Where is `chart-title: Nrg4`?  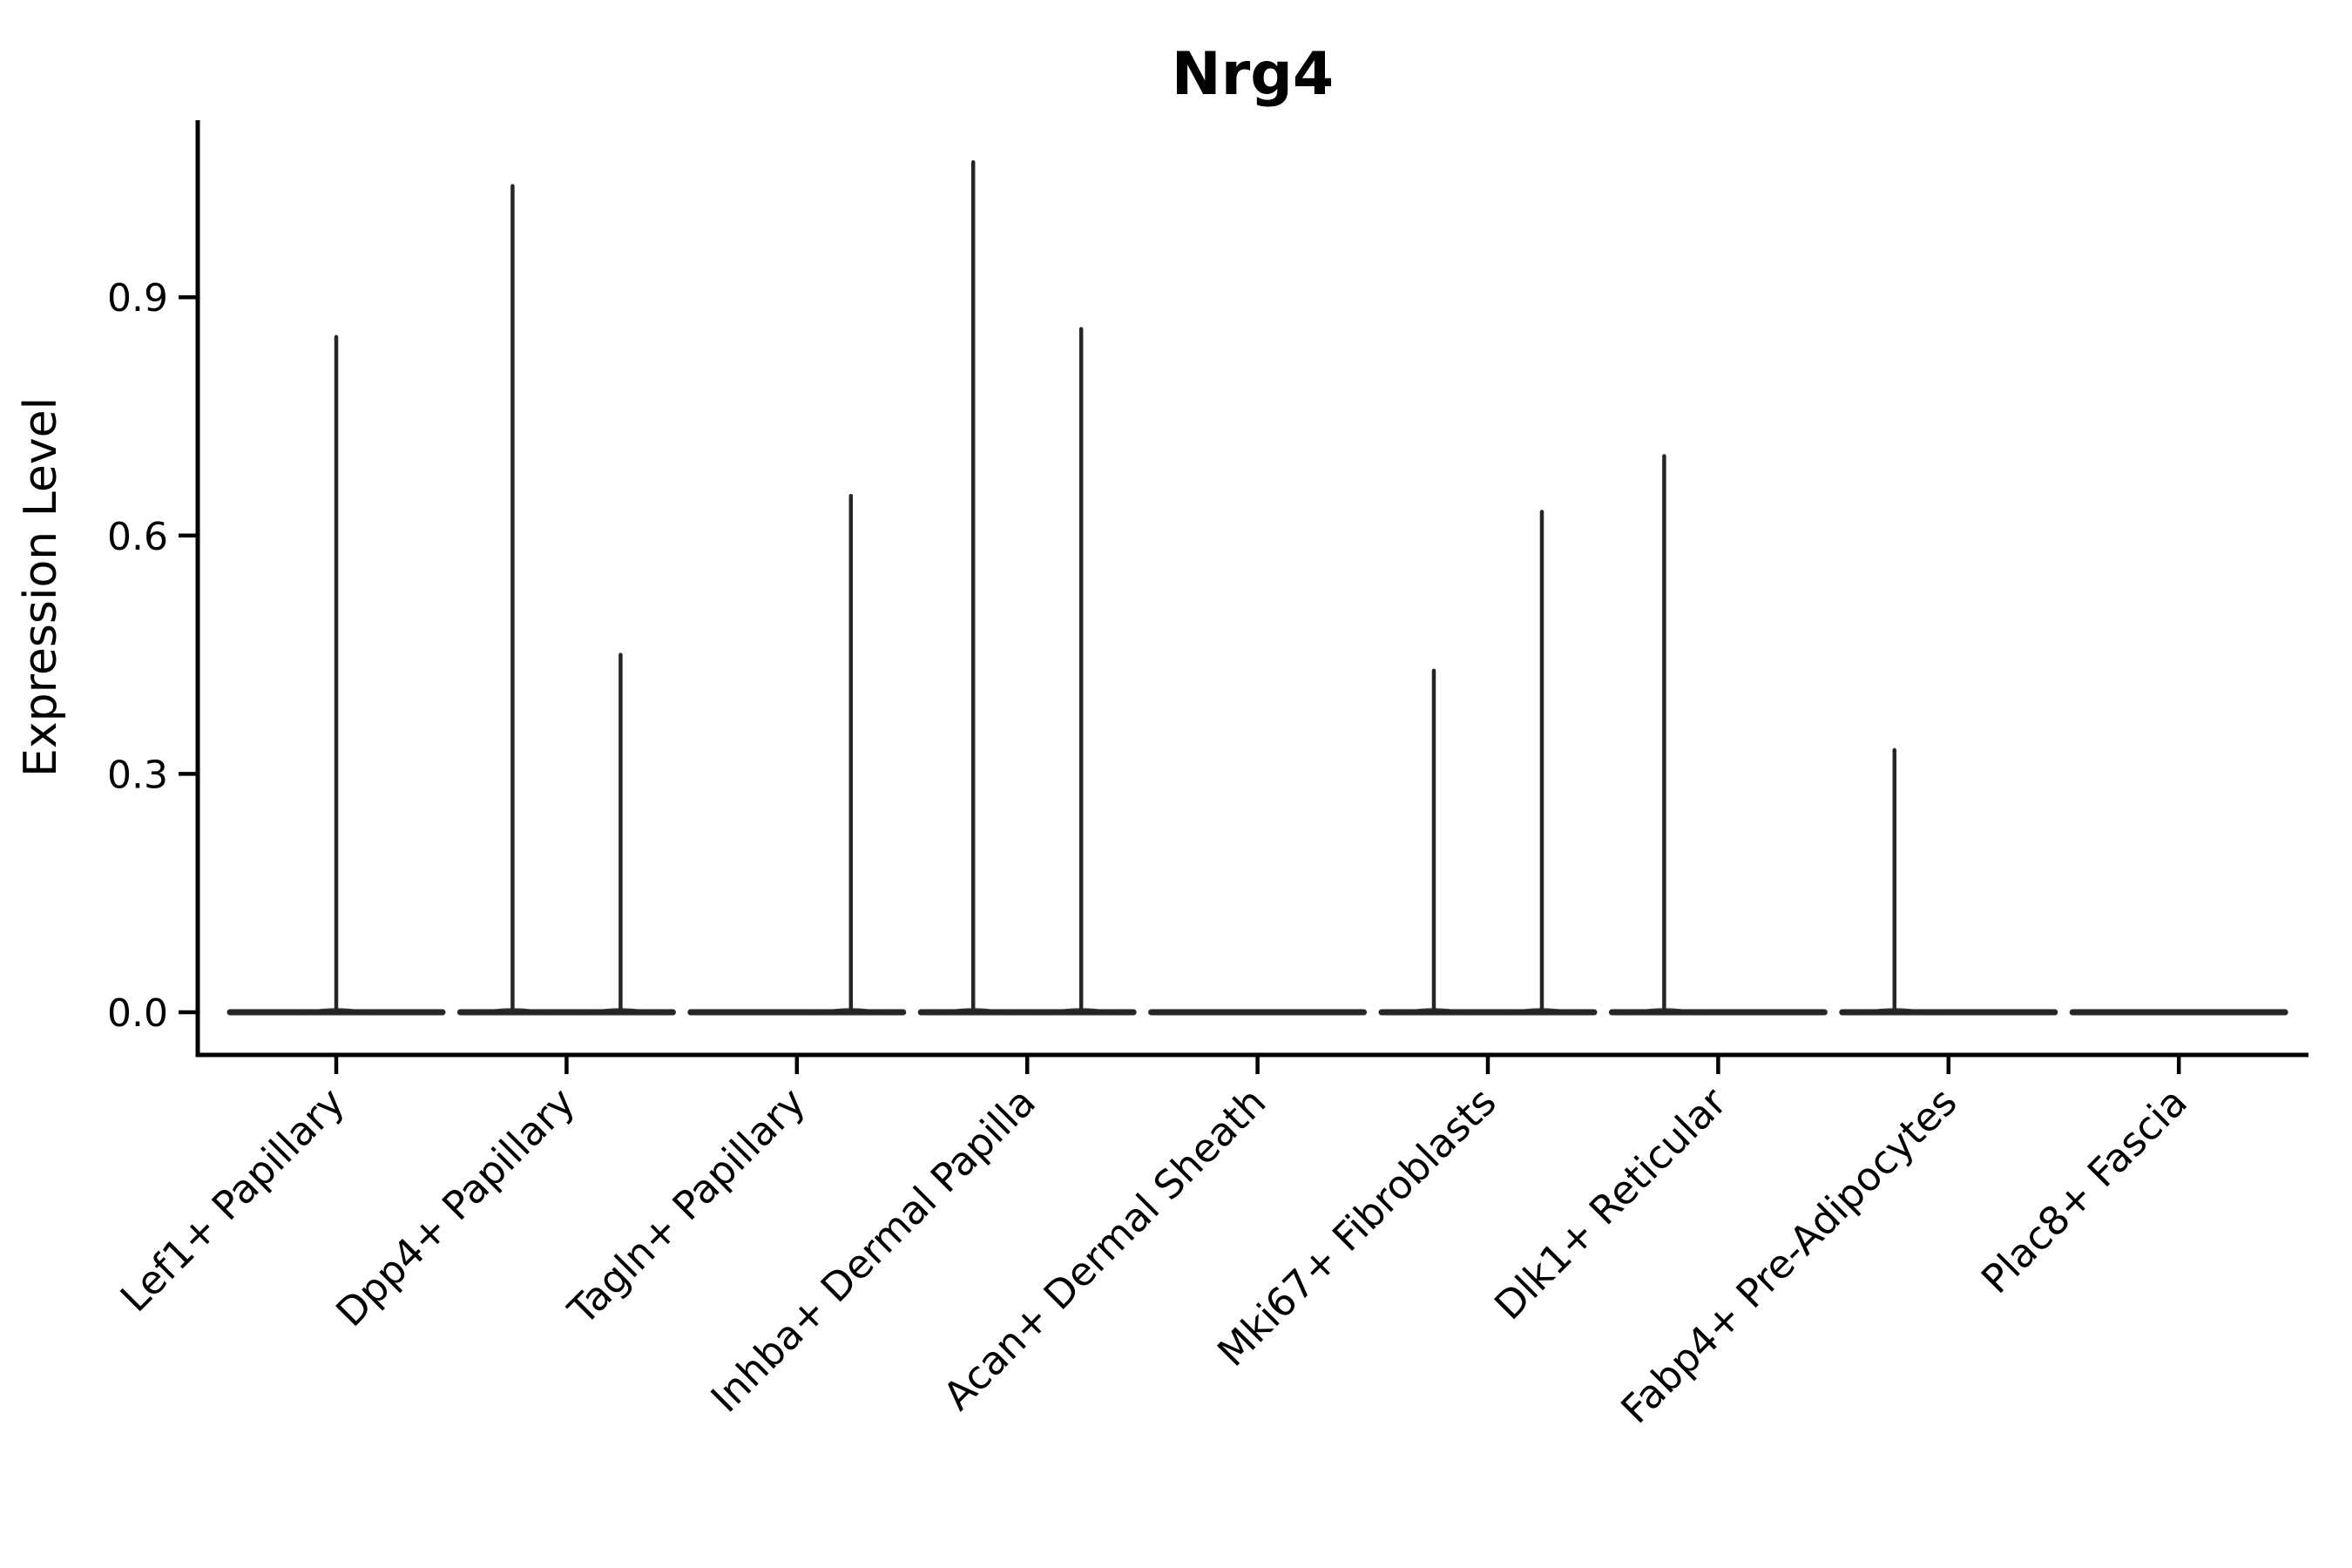 chart-title: Nrg4 is located at coordinates (1253, 74).